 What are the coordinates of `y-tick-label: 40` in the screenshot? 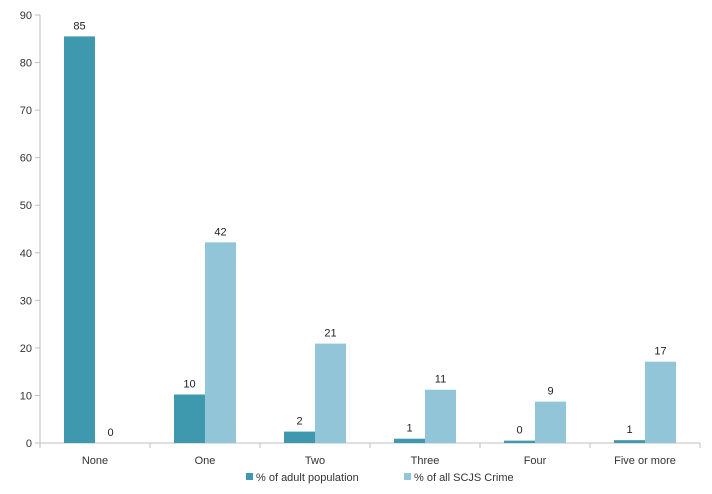 It's located at (26, 254).